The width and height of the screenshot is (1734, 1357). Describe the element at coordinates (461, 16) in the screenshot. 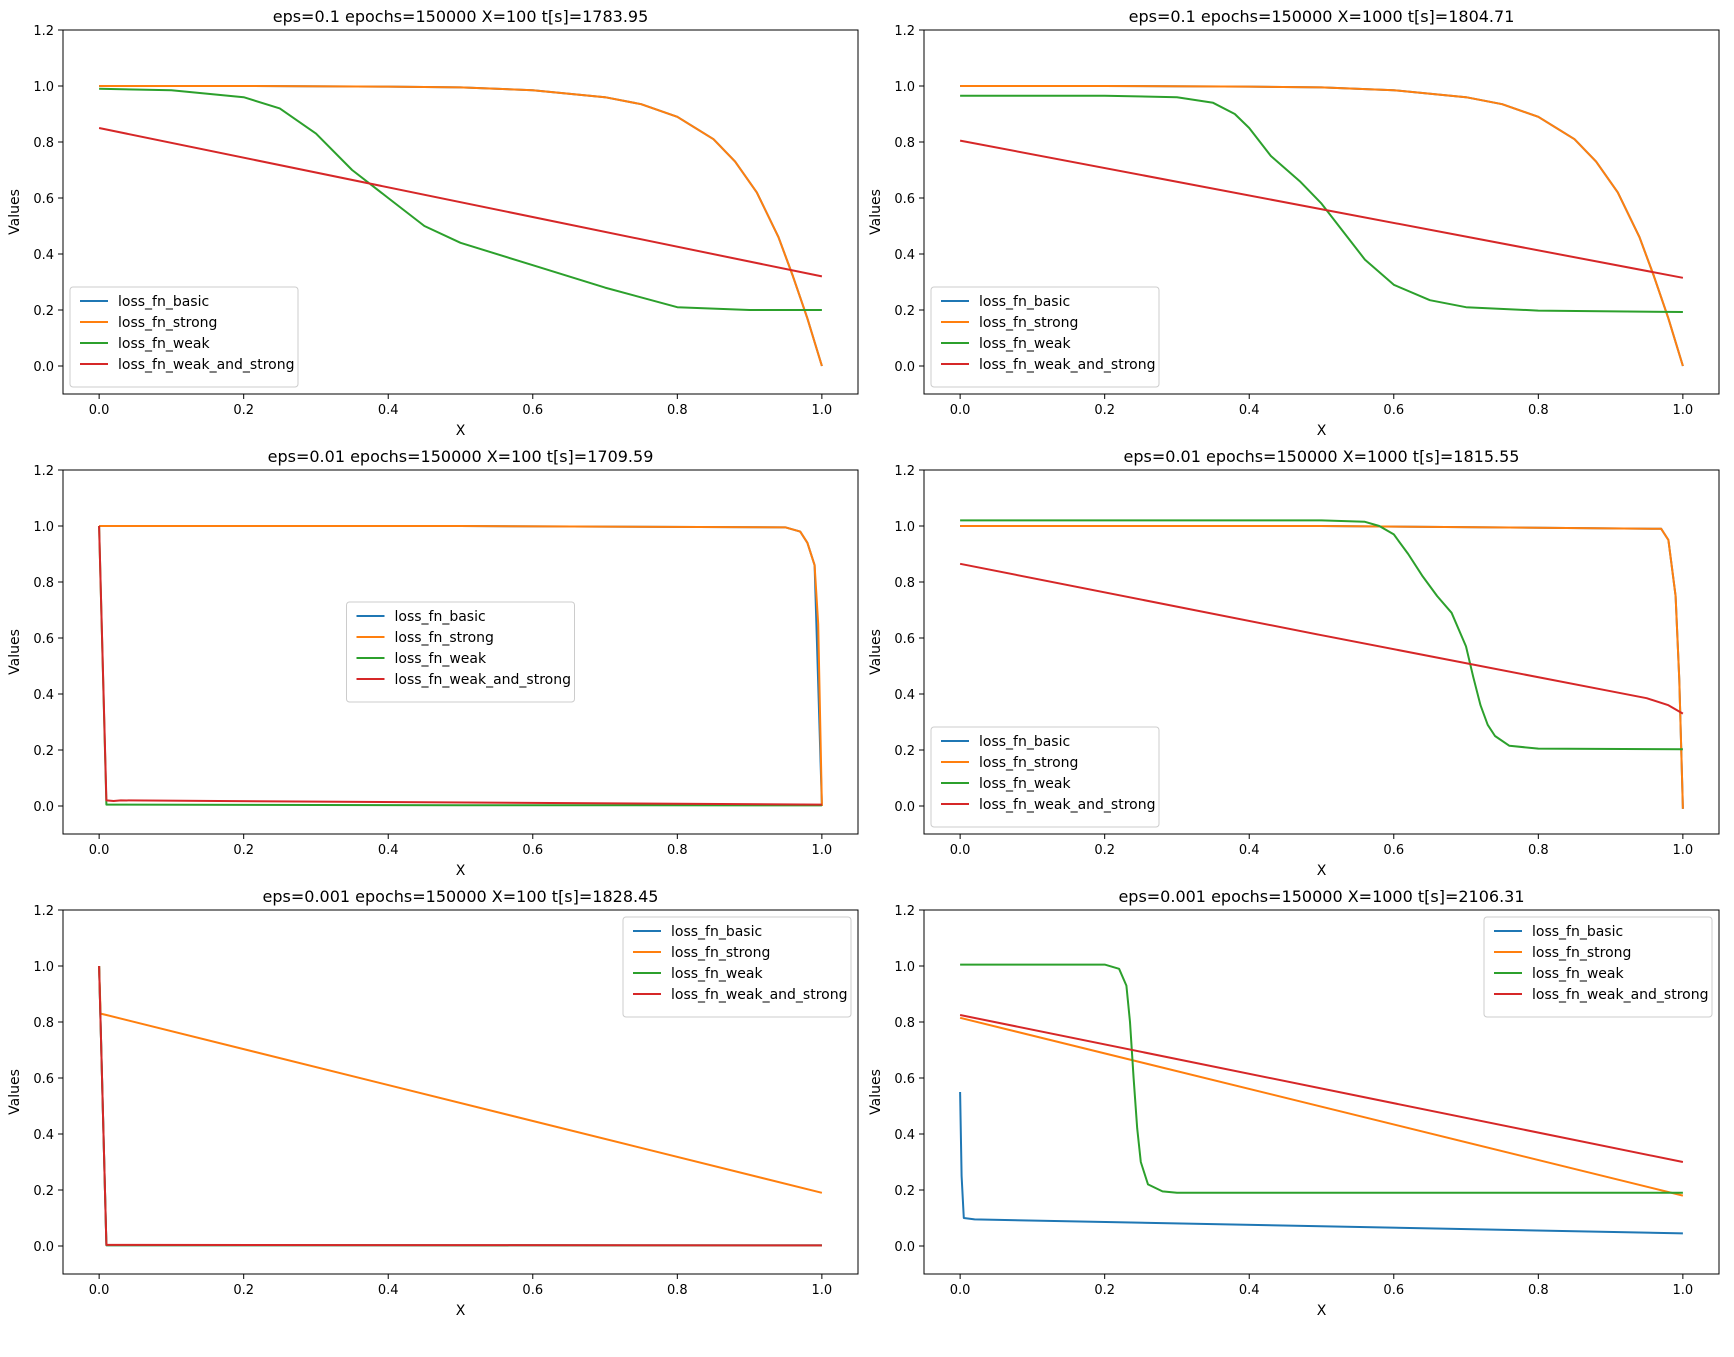

I see `chart-title: eps=0.1 epochs=150000 X=100 t[s]=1783.95` at that location.